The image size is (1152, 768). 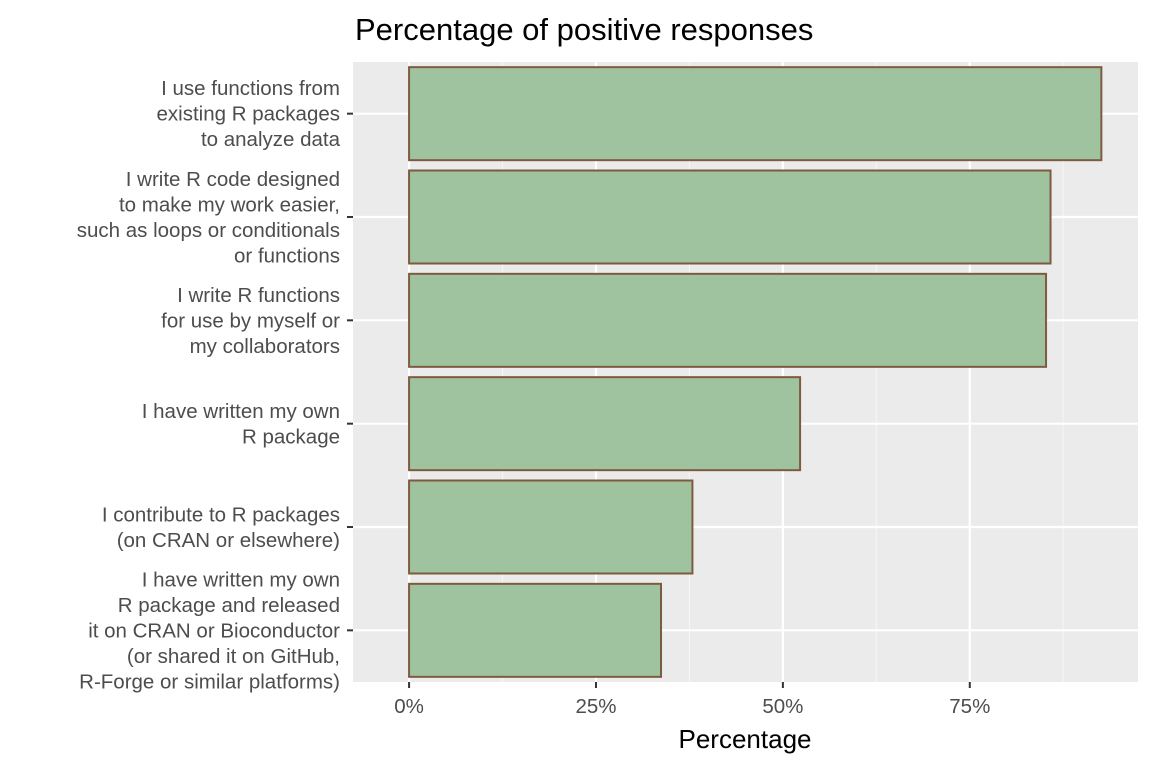 What do you see at coordinates (271, 139) in the screenshot?
I see `y-tick-label-line: to analyze data` at bounding box center [271, 139].